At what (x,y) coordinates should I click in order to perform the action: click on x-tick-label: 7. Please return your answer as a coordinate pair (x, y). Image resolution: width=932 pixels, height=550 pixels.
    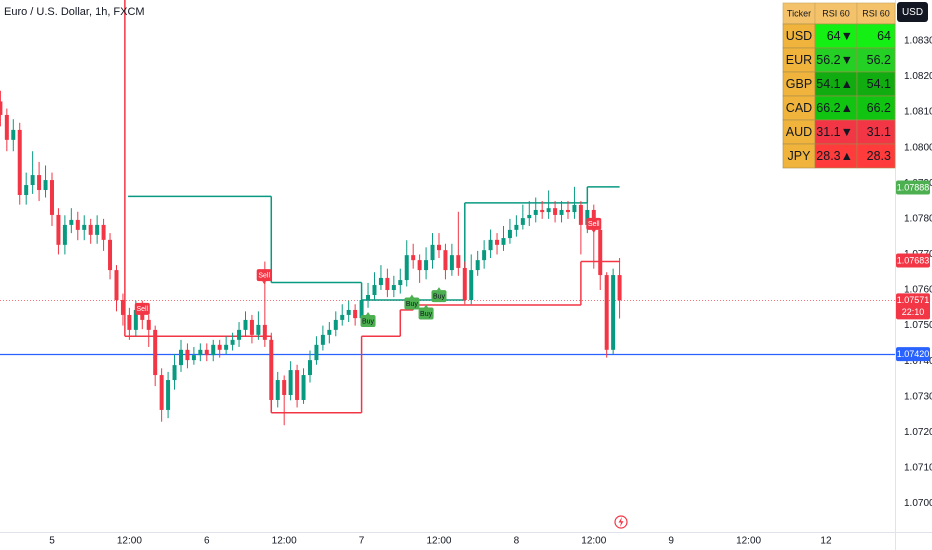
    Looking at the image, I should click on (362, 541).